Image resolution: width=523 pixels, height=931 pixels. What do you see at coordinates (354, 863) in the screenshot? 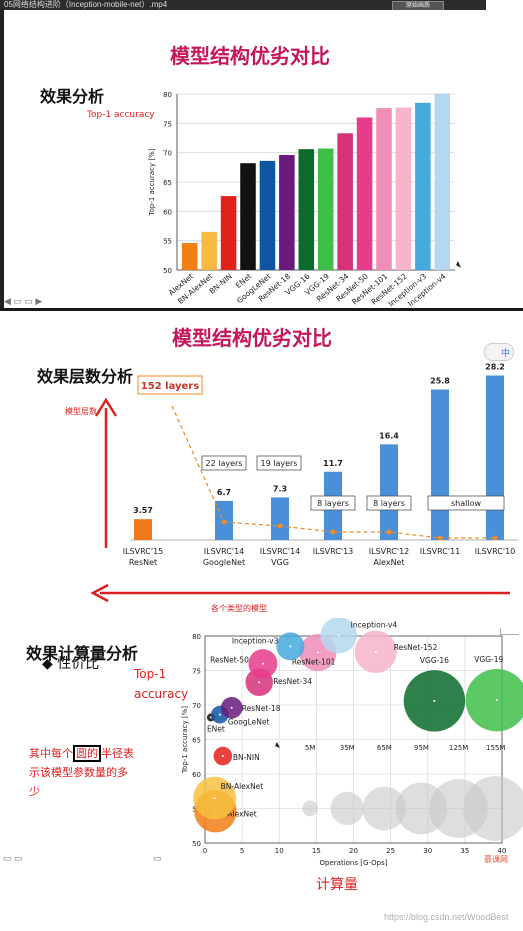
I see `x-axis-label: Operations [G-Ops]` at bounding box center [354, 863].